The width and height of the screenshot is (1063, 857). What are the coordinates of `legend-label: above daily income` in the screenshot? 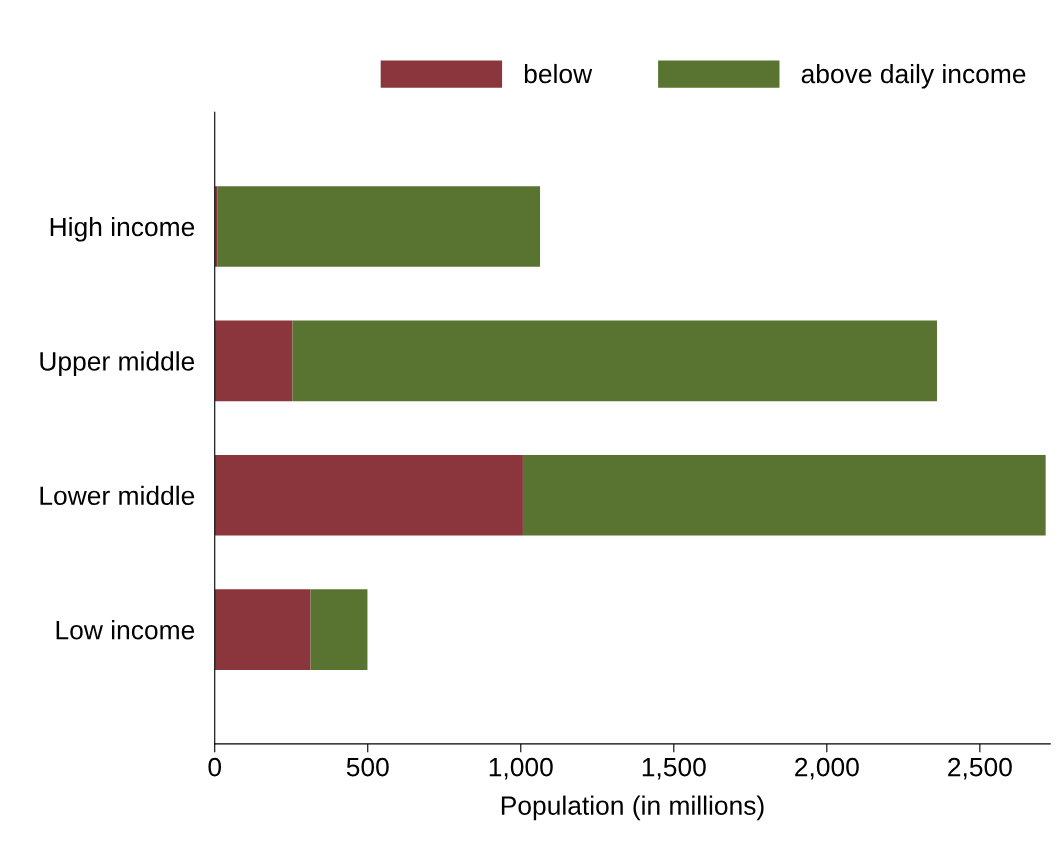 It's located at (913, 76).